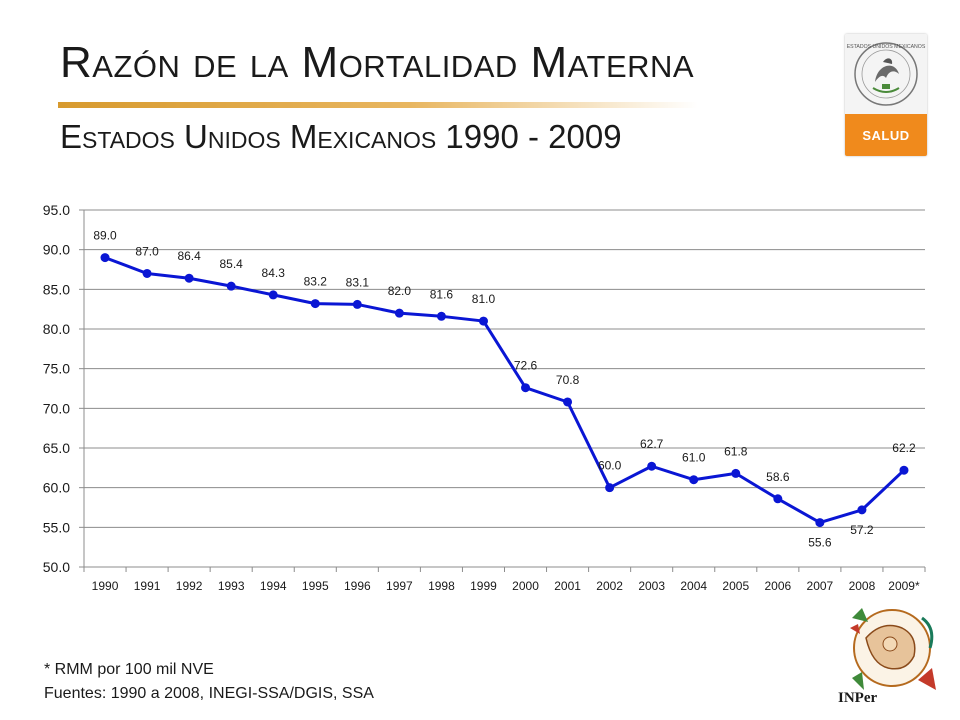  What do you see at coordinates (56, 250) in the screenshot?
I see `y-tick-label: 90.0` at bounding box center [56, 250].